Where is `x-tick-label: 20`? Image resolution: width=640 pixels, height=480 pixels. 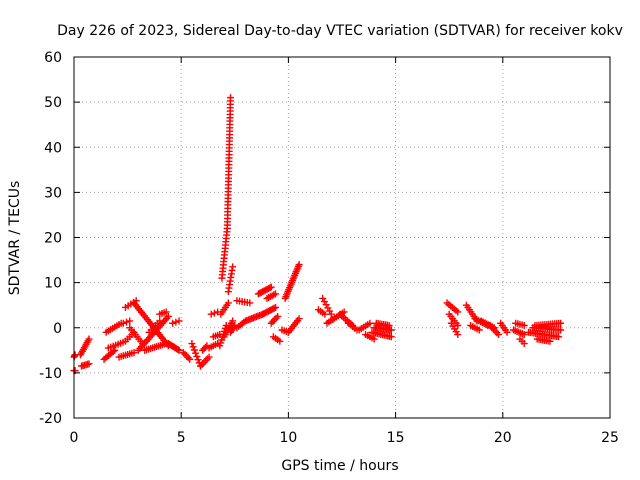
x-tick-label: 20 is located at coordinates (503, 438).